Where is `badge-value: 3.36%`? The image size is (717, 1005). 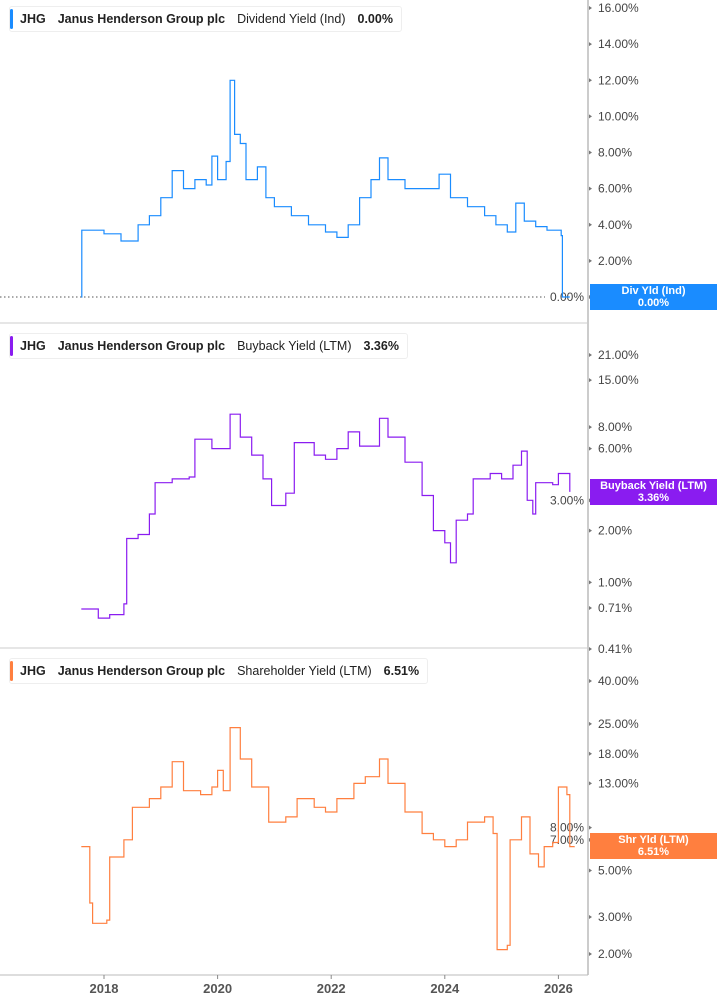 badge-value: 3.36% is located at coordinates (653, 497).